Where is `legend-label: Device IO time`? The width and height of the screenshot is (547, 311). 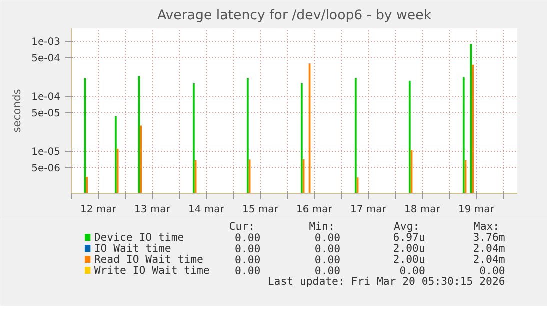 legend-label: Device IO time is located at coordinates (139, 237).